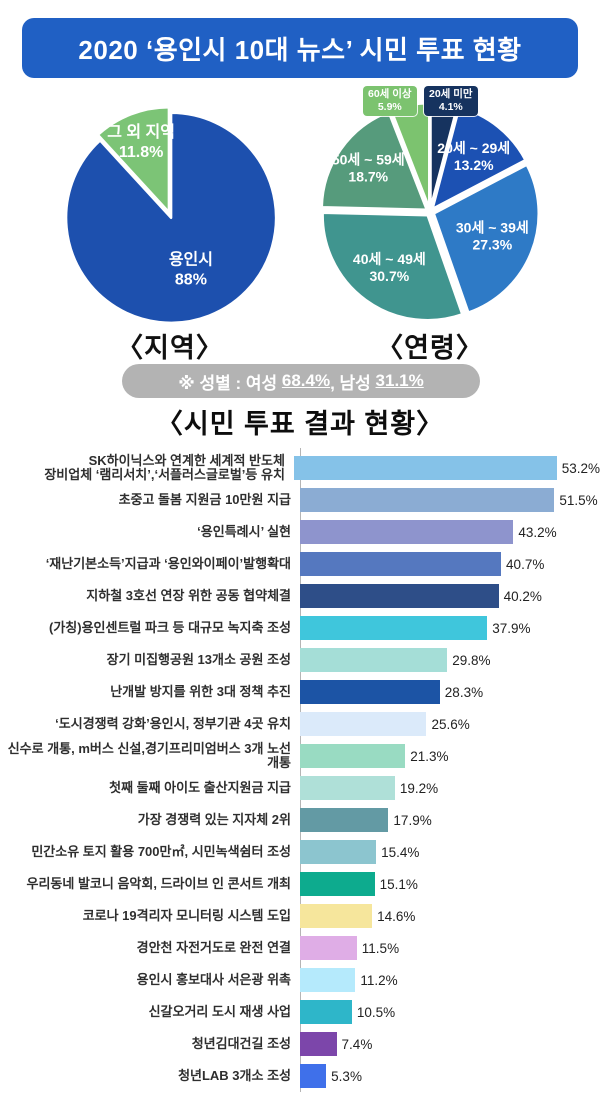 This screenshot has height=1096, width=600. I want to click on pie-slice-label: 40세 ~ 49세 30.7%, so click(389, 267).